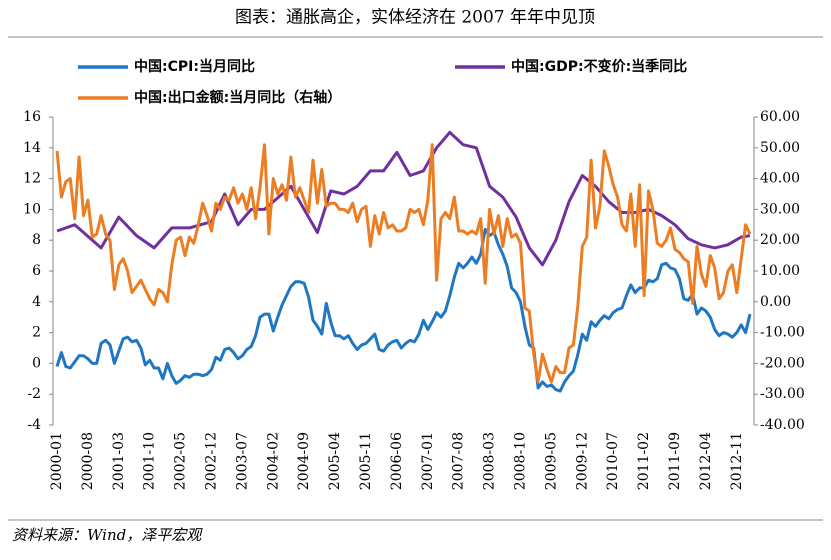 The image size is (831, 560). I want to click on x-tick-label: 2012-11, so click(737, 461).